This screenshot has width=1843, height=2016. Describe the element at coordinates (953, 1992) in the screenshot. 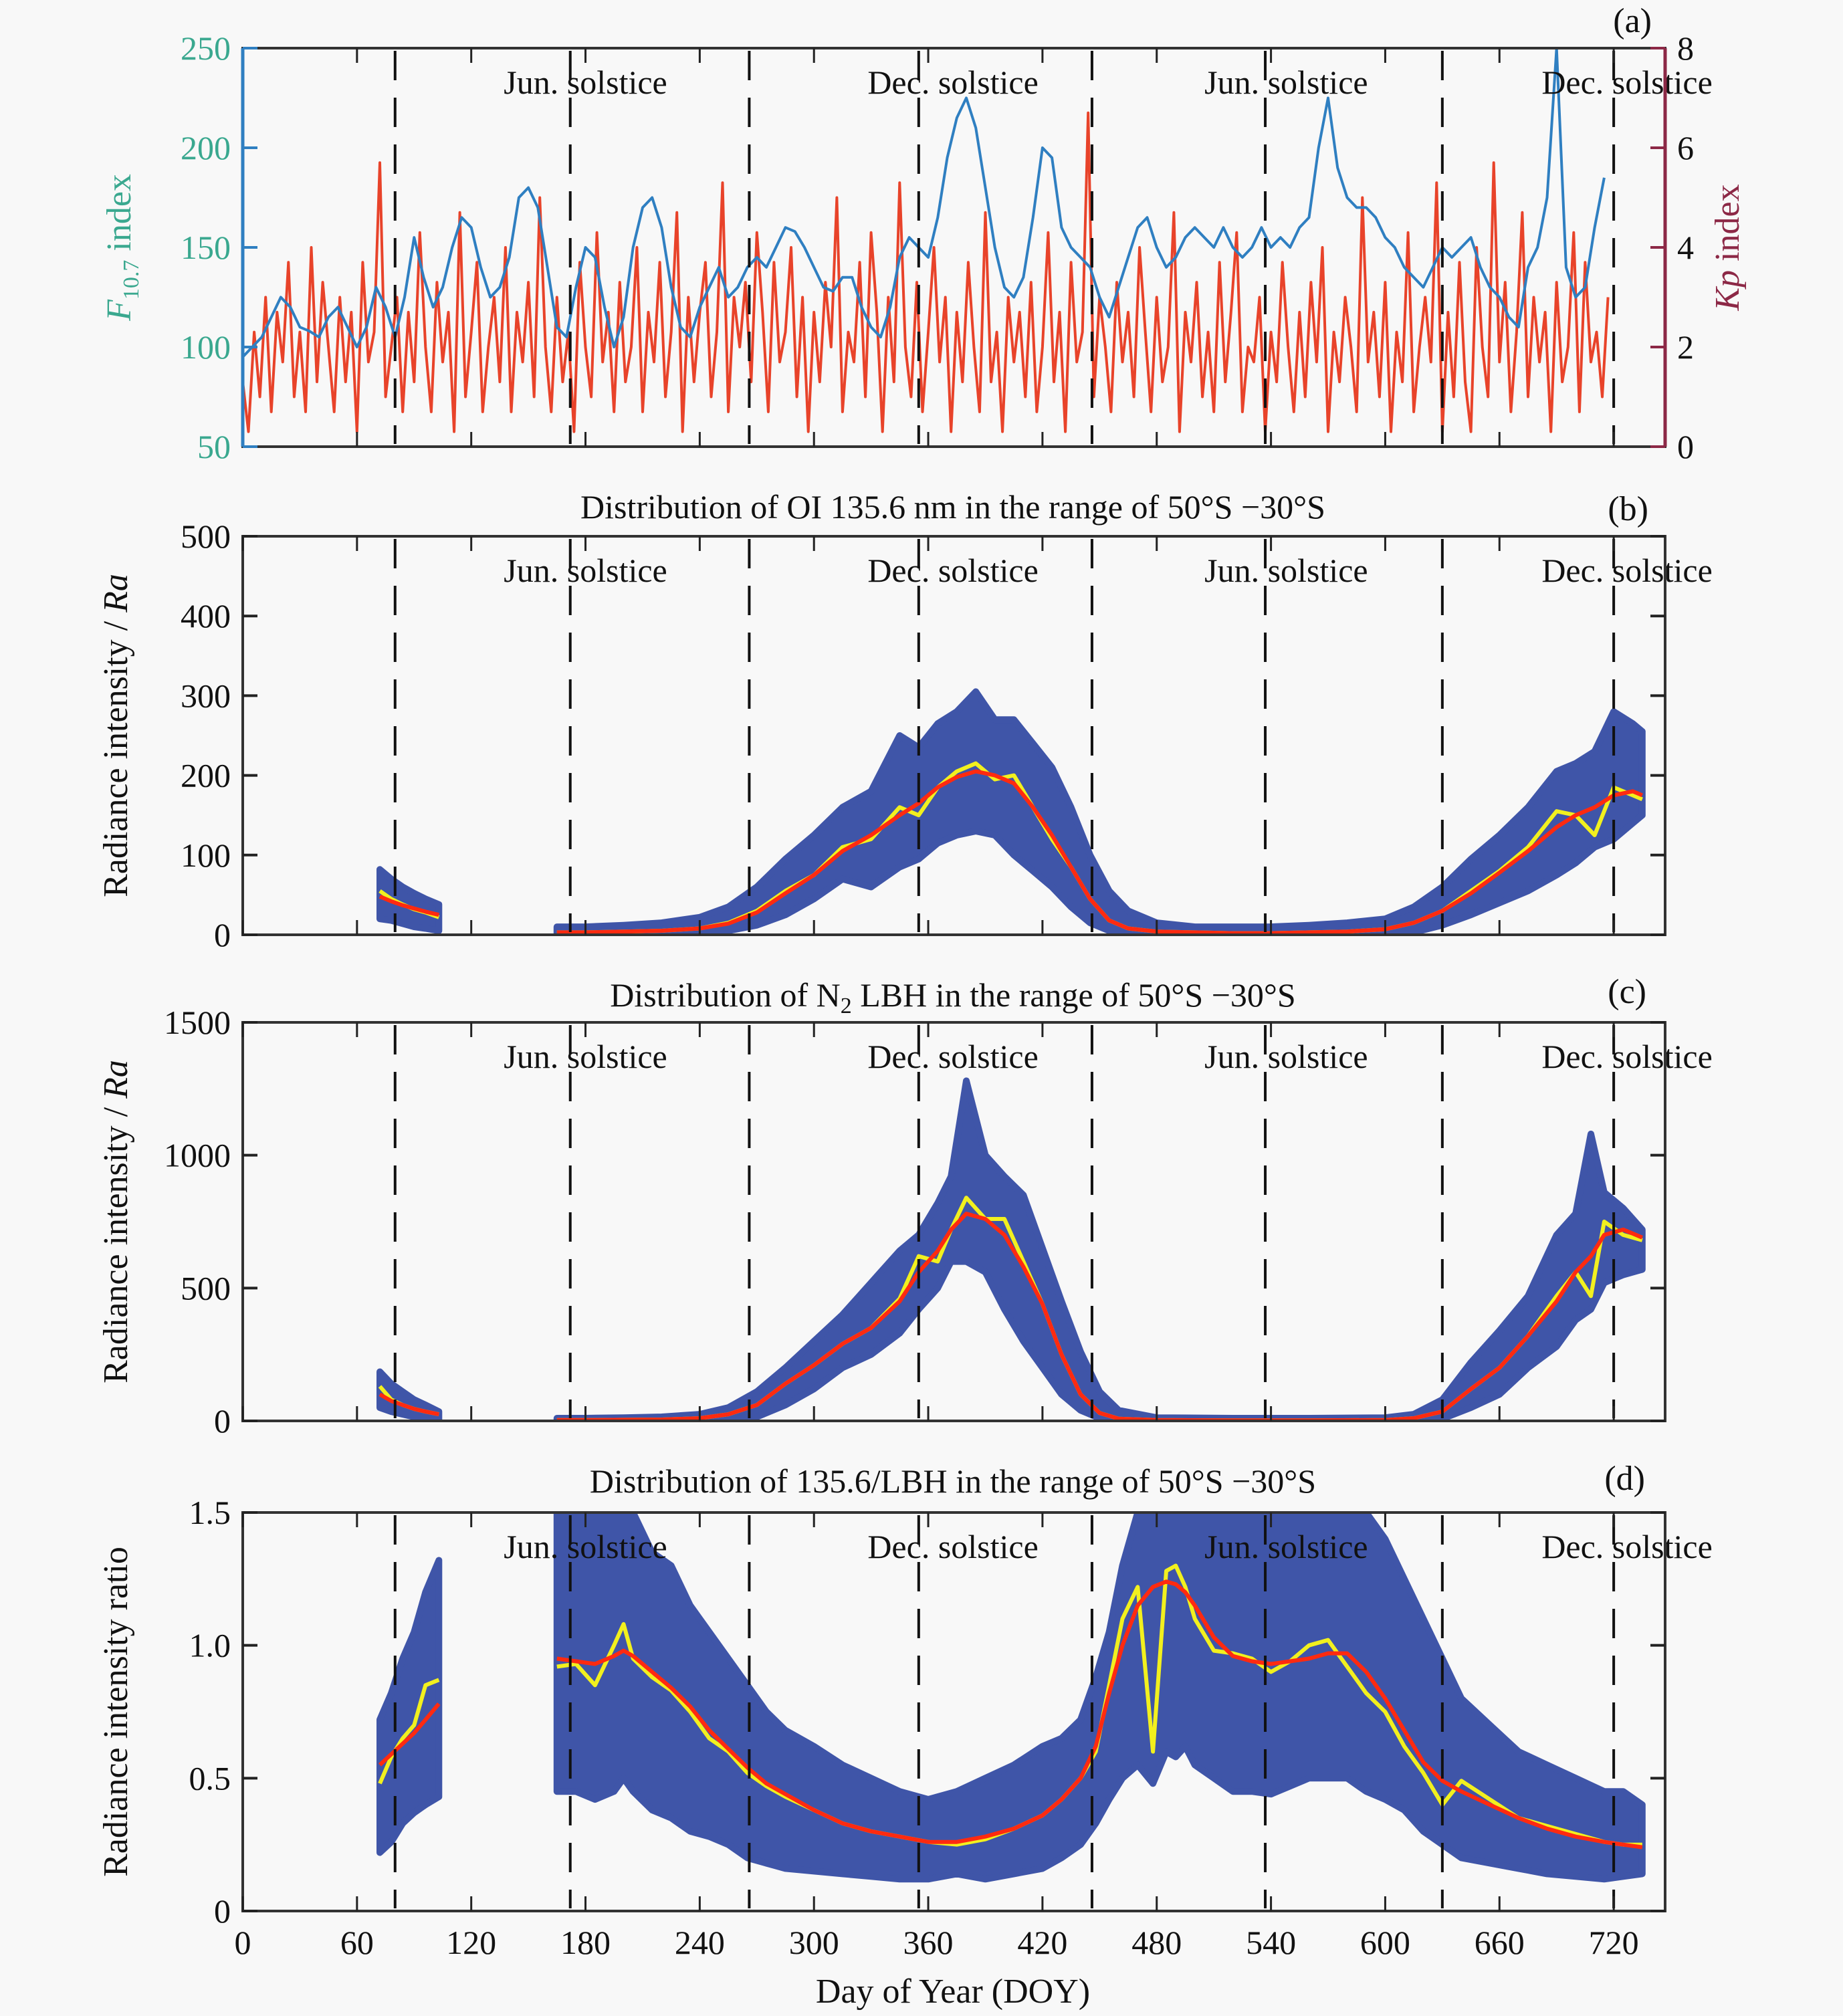

I see `x-axis-label: Day of Year (DOY)` at that location.